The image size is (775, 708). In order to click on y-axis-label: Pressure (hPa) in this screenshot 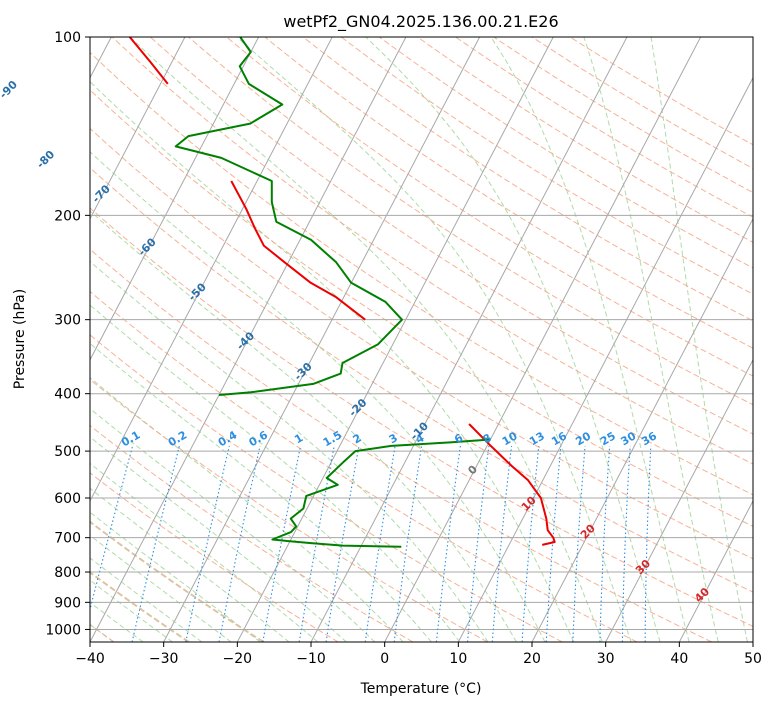, I will do `click(20, 339)`.